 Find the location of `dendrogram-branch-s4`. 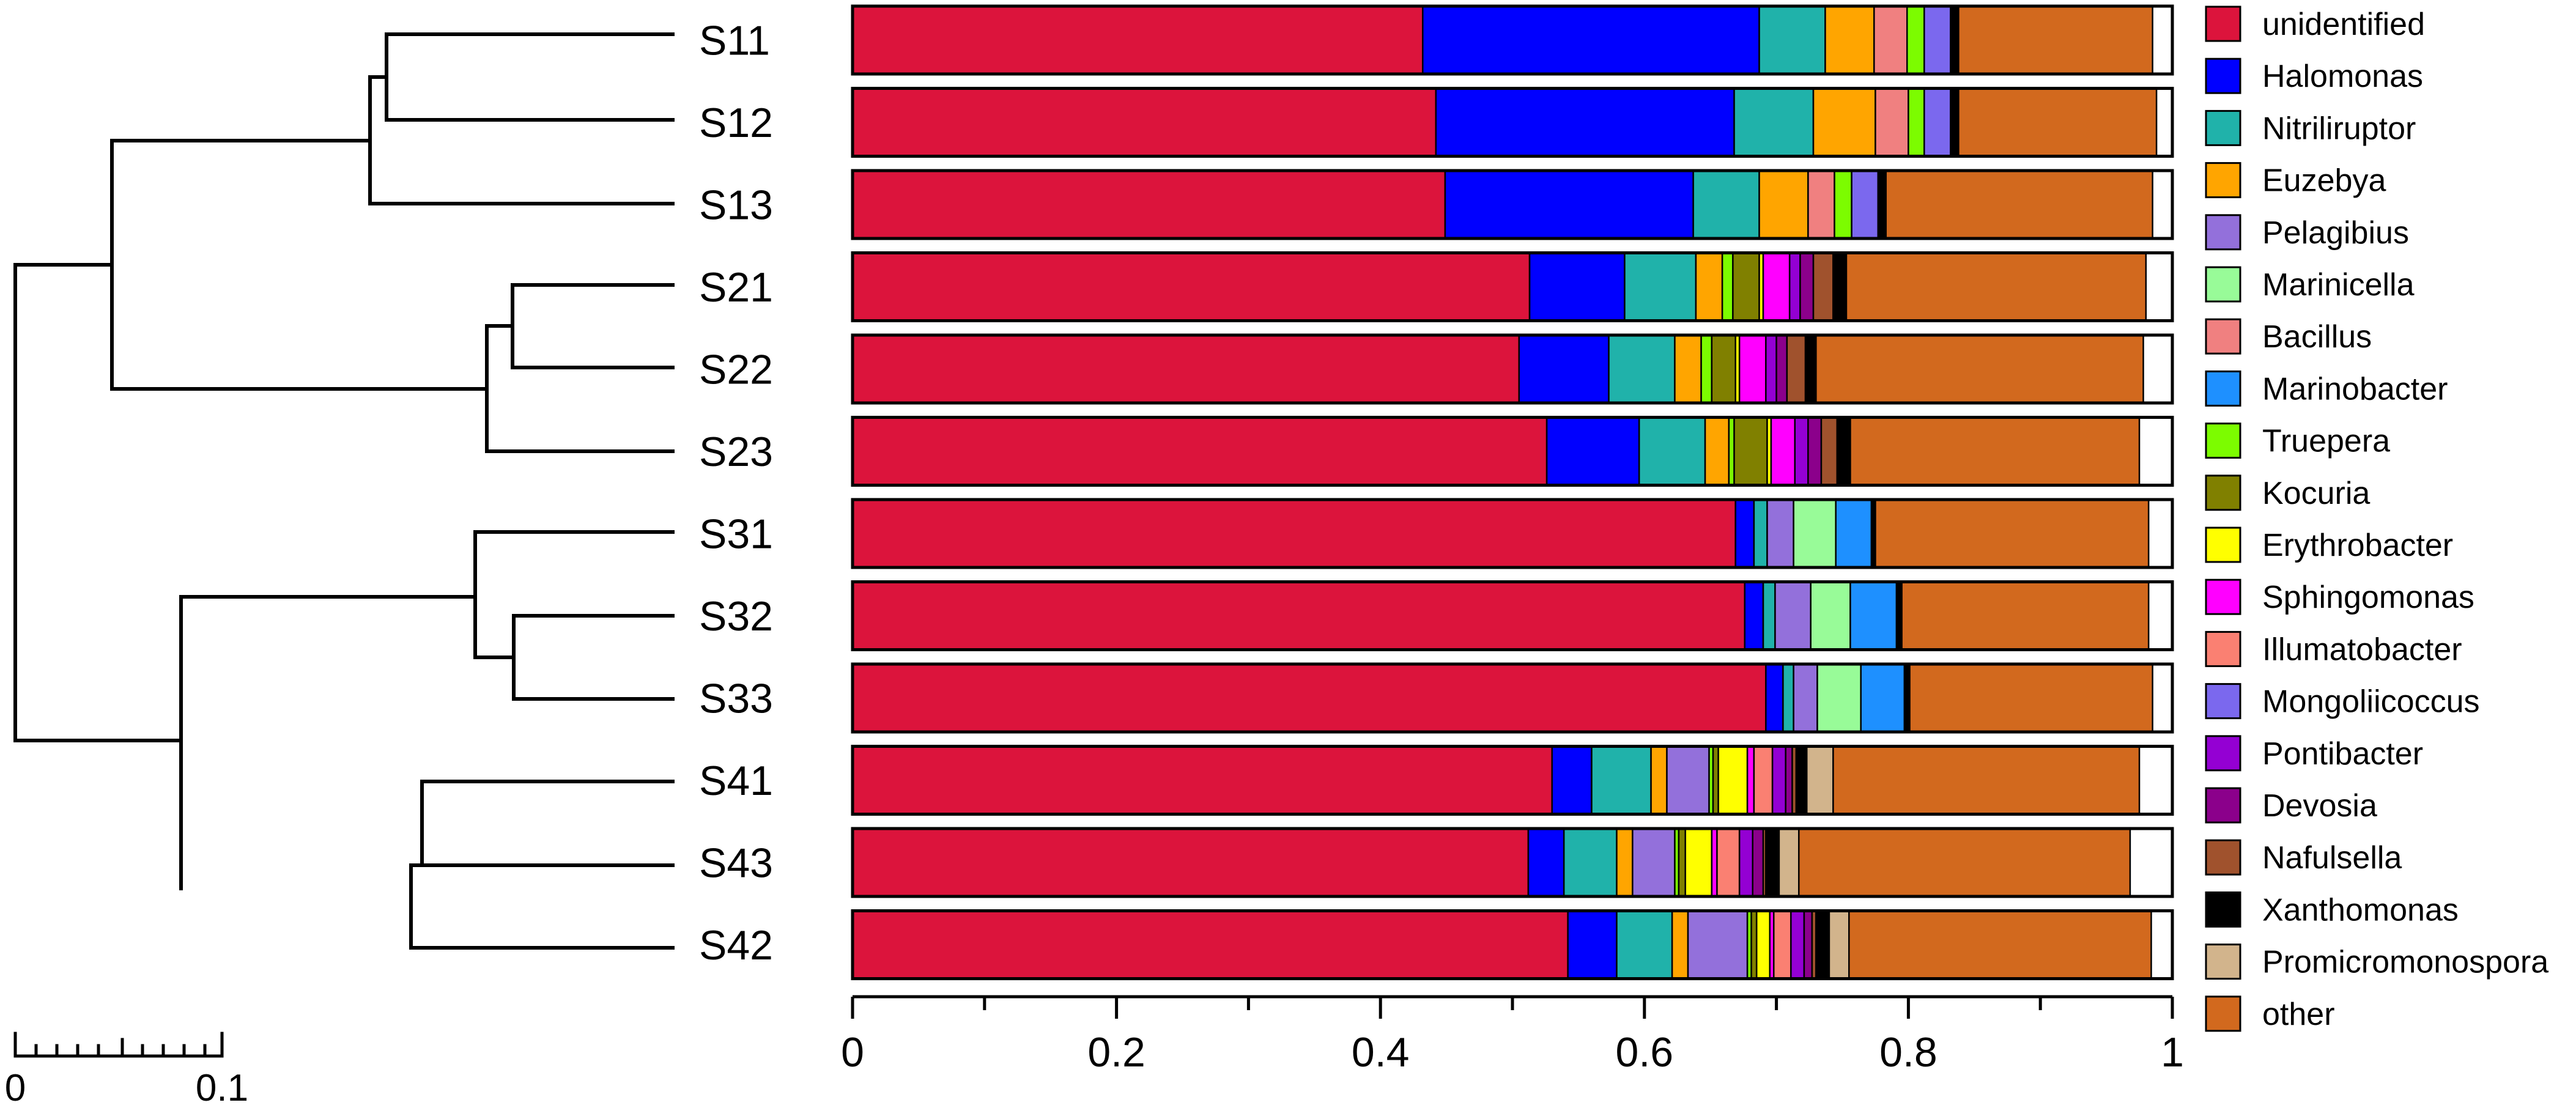

dendrogram-branch-s4 is located at coordinates (542, 865).